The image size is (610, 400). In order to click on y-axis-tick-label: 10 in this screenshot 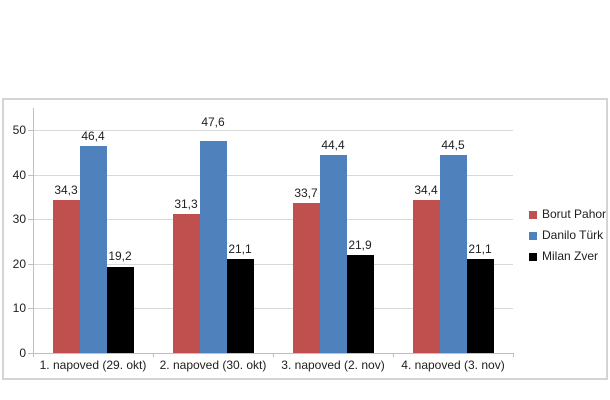, I will do `click(19, 308)`.